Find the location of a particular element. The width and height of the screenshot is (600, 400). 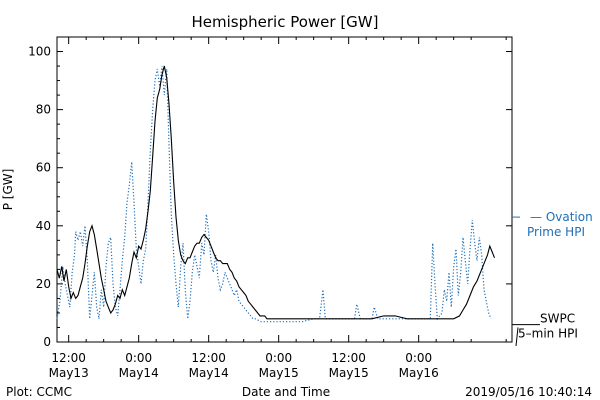

y-tick-label: 100 is located at coordinates (39, 52).